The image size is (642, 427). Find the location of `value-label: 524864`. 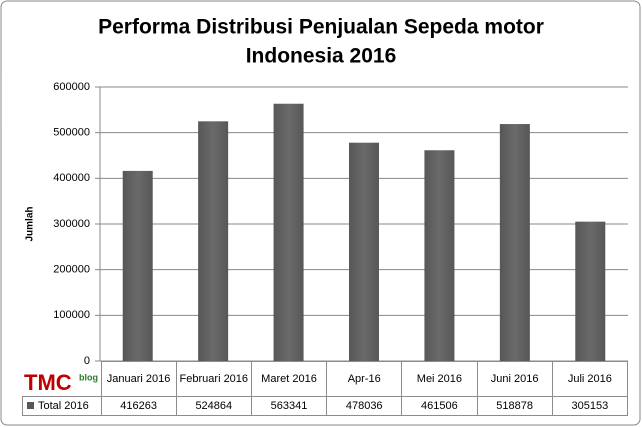

value-label: 524864 is located at coordinates (213, 406).